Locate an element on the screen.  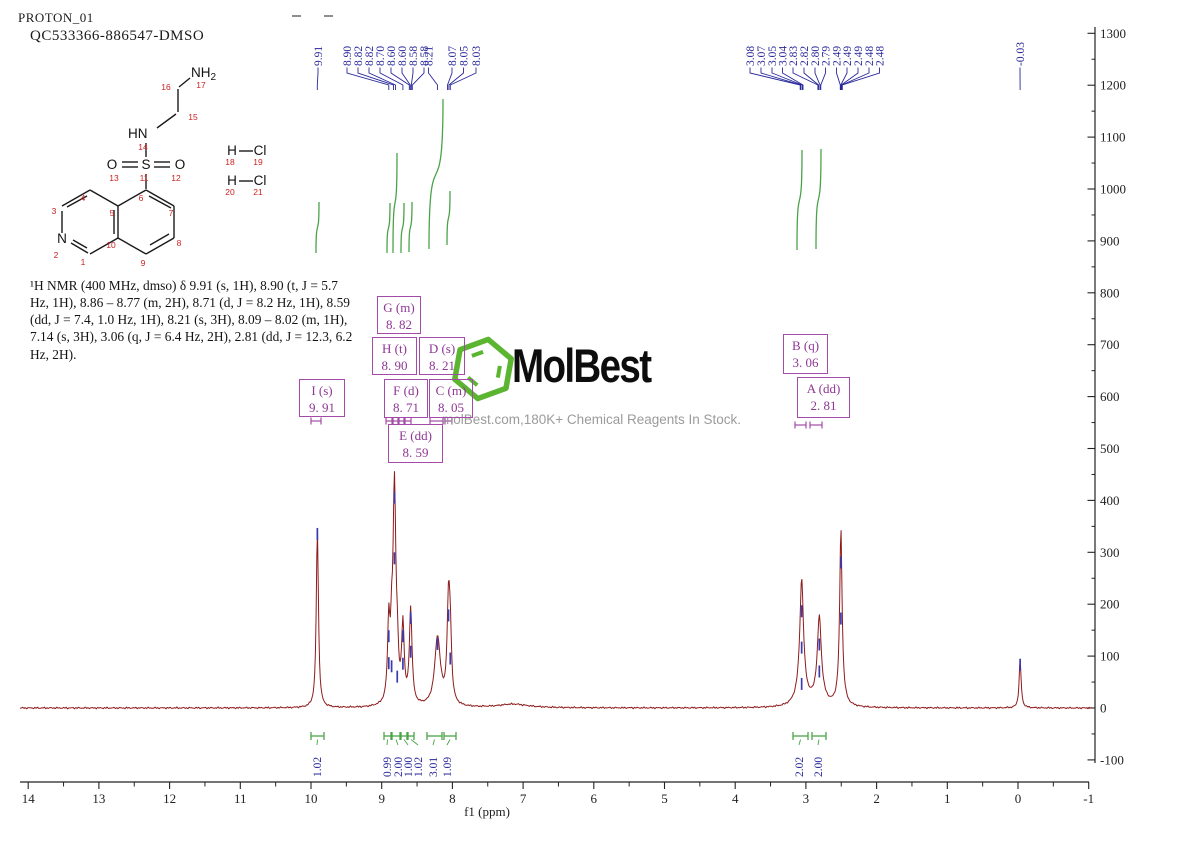
assignment-shift: 8. 71 is located at coordinates (406, 408).